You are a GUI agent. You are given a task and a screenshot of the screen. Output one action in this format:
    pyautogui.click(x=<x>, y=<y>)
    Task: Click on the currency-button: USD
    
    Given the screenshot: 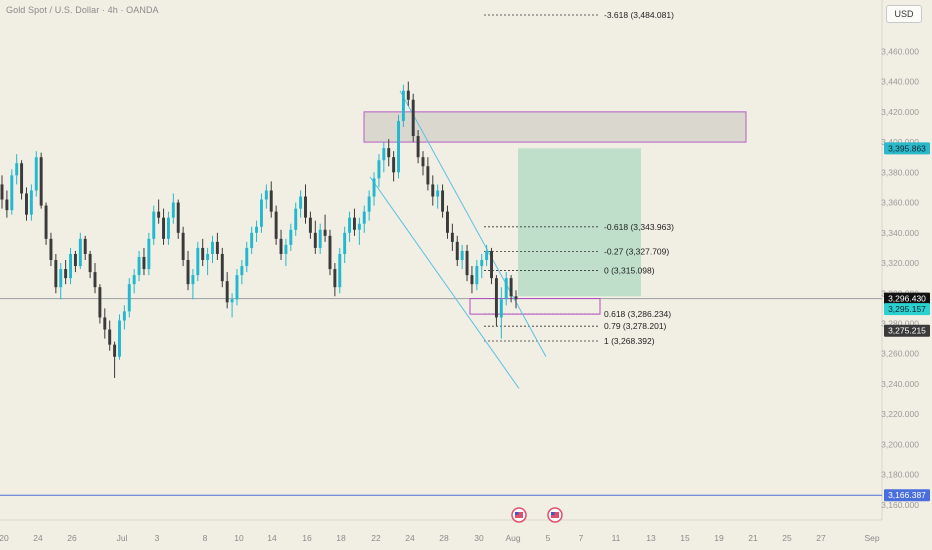 What is the action you would take?
    pyautogui.click(x=904, y=14)
    